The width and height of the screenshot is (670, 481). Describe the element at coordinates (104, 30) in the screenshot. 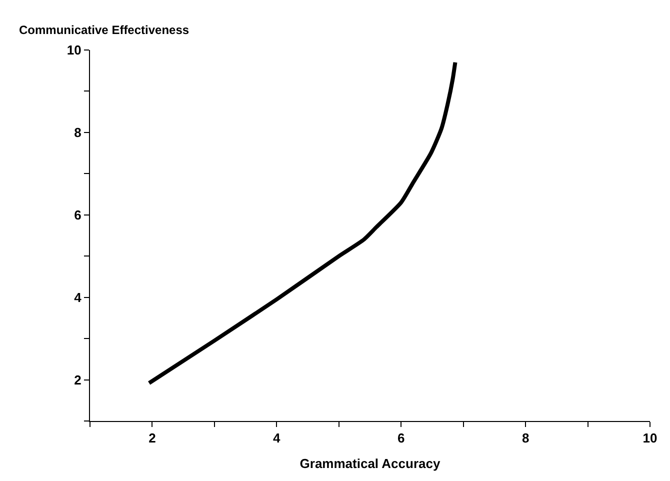

I see `y-axis-title: Communicative Effectiveness` at that location.